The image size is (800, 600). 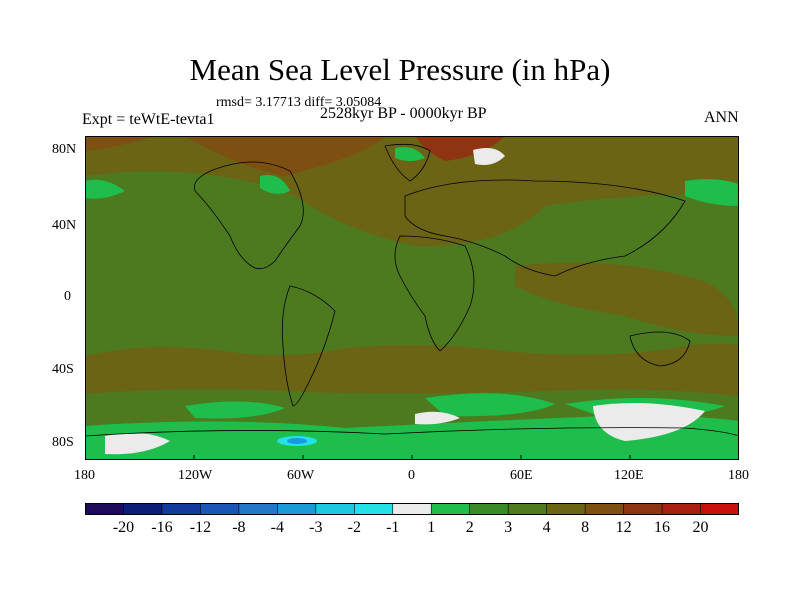 I want to click on x-tick-label-180e: 180, so click(x=738, y=475).